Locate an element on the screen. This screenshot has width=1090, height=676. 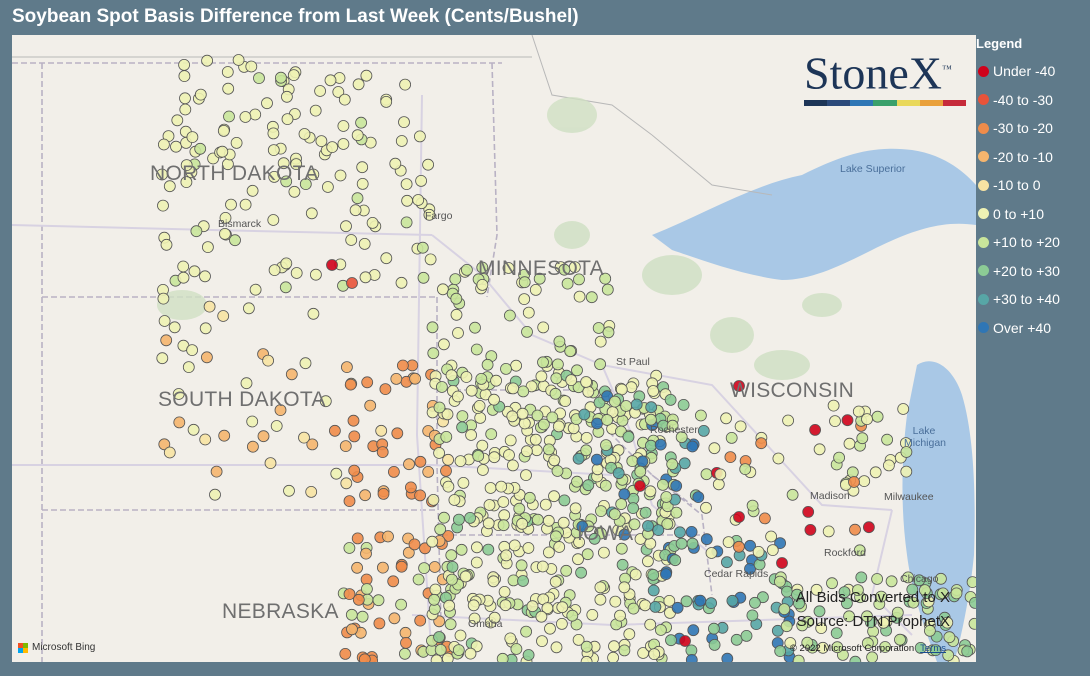
legend-item: Over +40 is located at coordinates (1033, 328).